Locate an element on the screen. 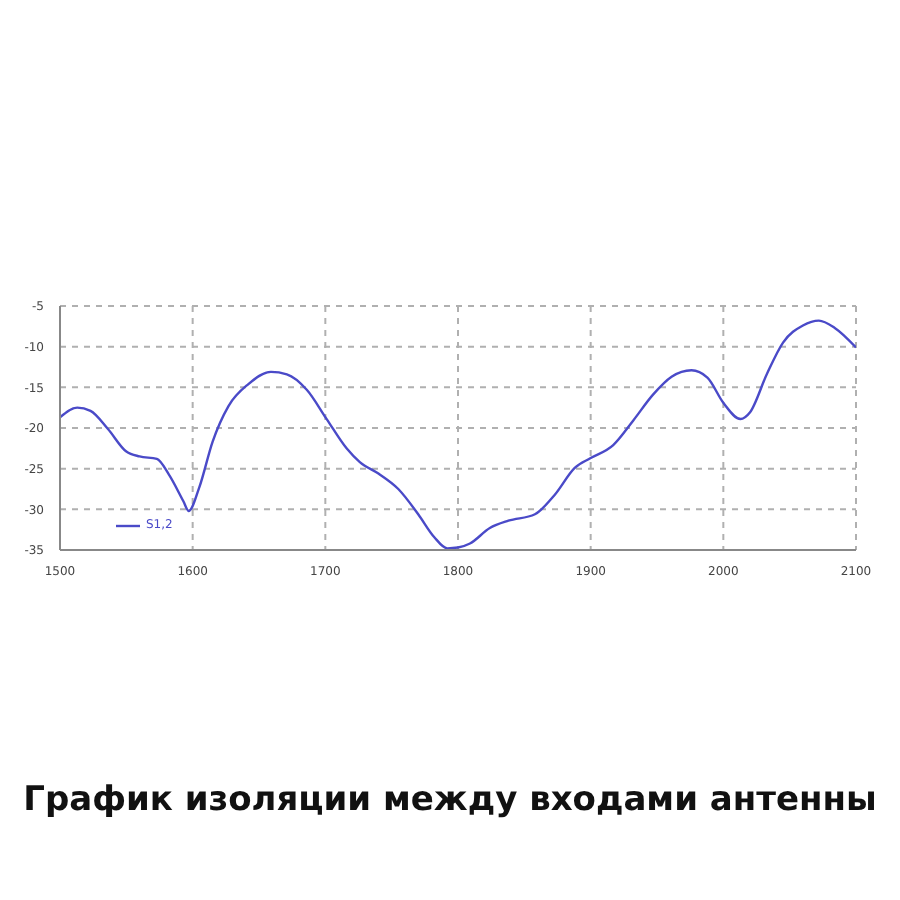  text: График изоляции между входами антенны is located at coordinates (450, 800).